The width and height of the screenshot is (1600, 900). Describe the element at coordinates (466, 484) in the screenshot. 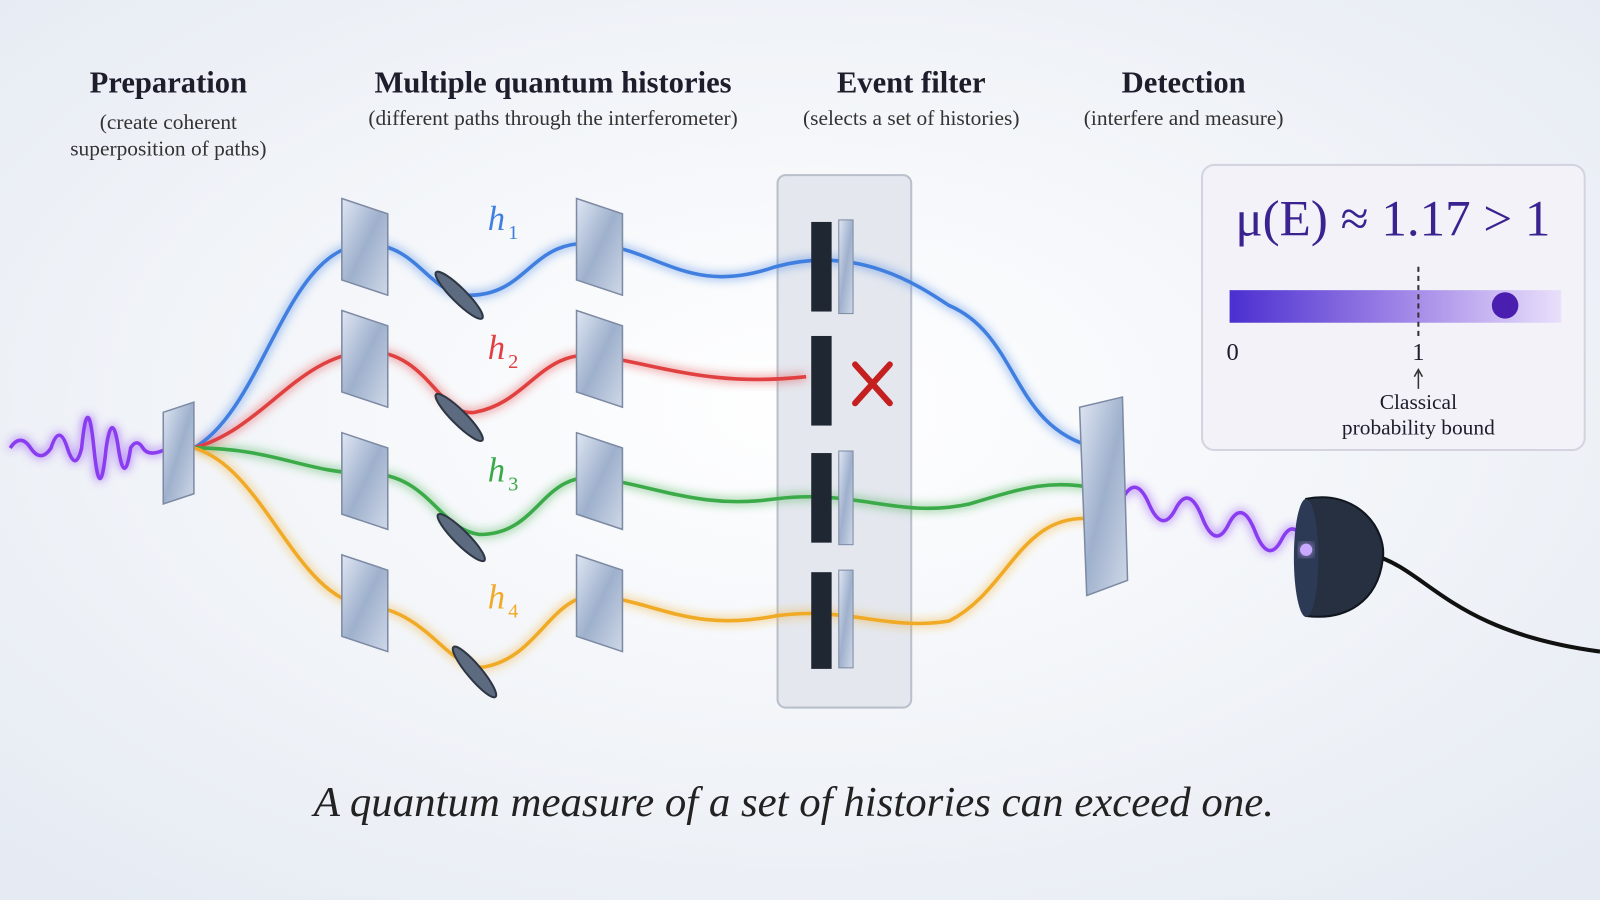

I see `mirrors` at that location.